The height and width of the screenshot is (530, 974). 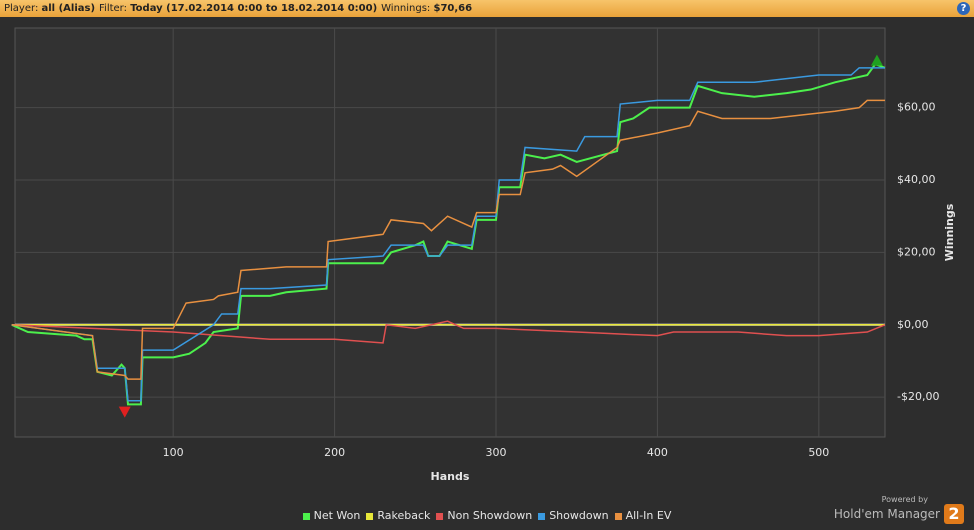 What do you see at coordinates (334, 452) in the screenshot?
I see `x-tick-label: 200` at bounding box center [334, 452].